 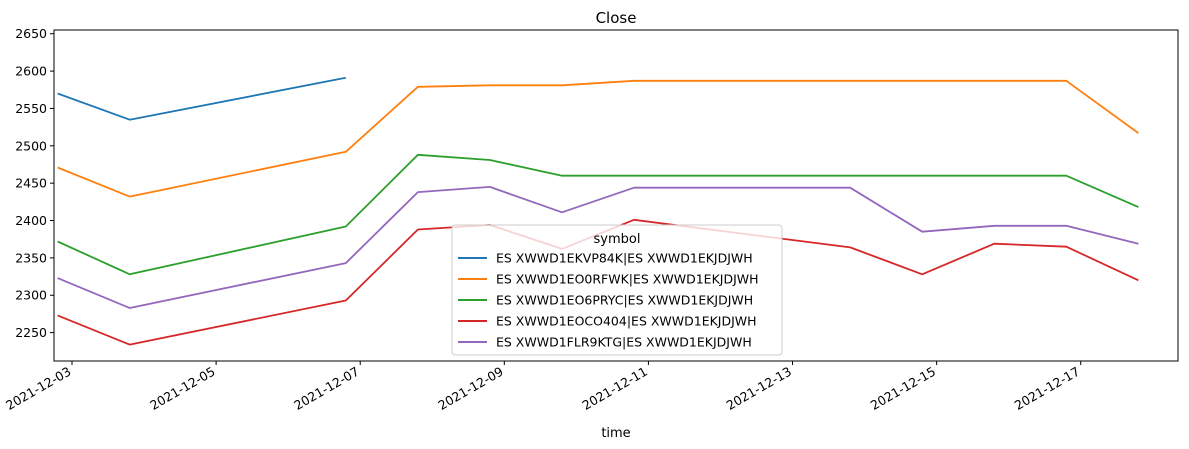 What do you see at coordinates (624, 258) in the screenshot?
I see `legend-label: ES XWWD1EKVP84K|ES XWWD1EKJDJWH` at bounding box center [624, 258].